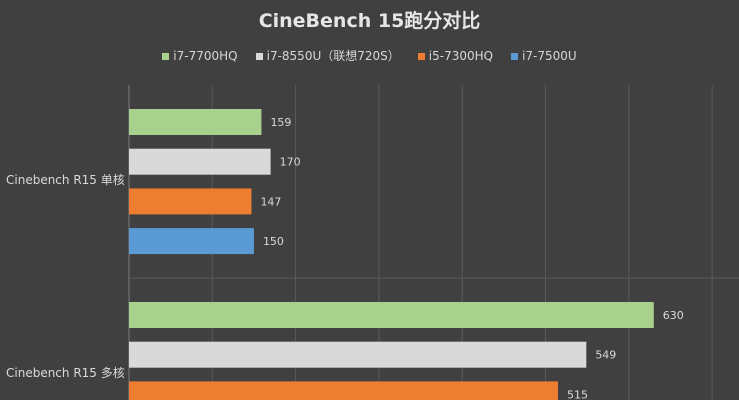 The height and width of the screenshot is (400, 739). Describe the element at coordinates (270, 201) in the screenshot. I see `data-label: 147` at that location.